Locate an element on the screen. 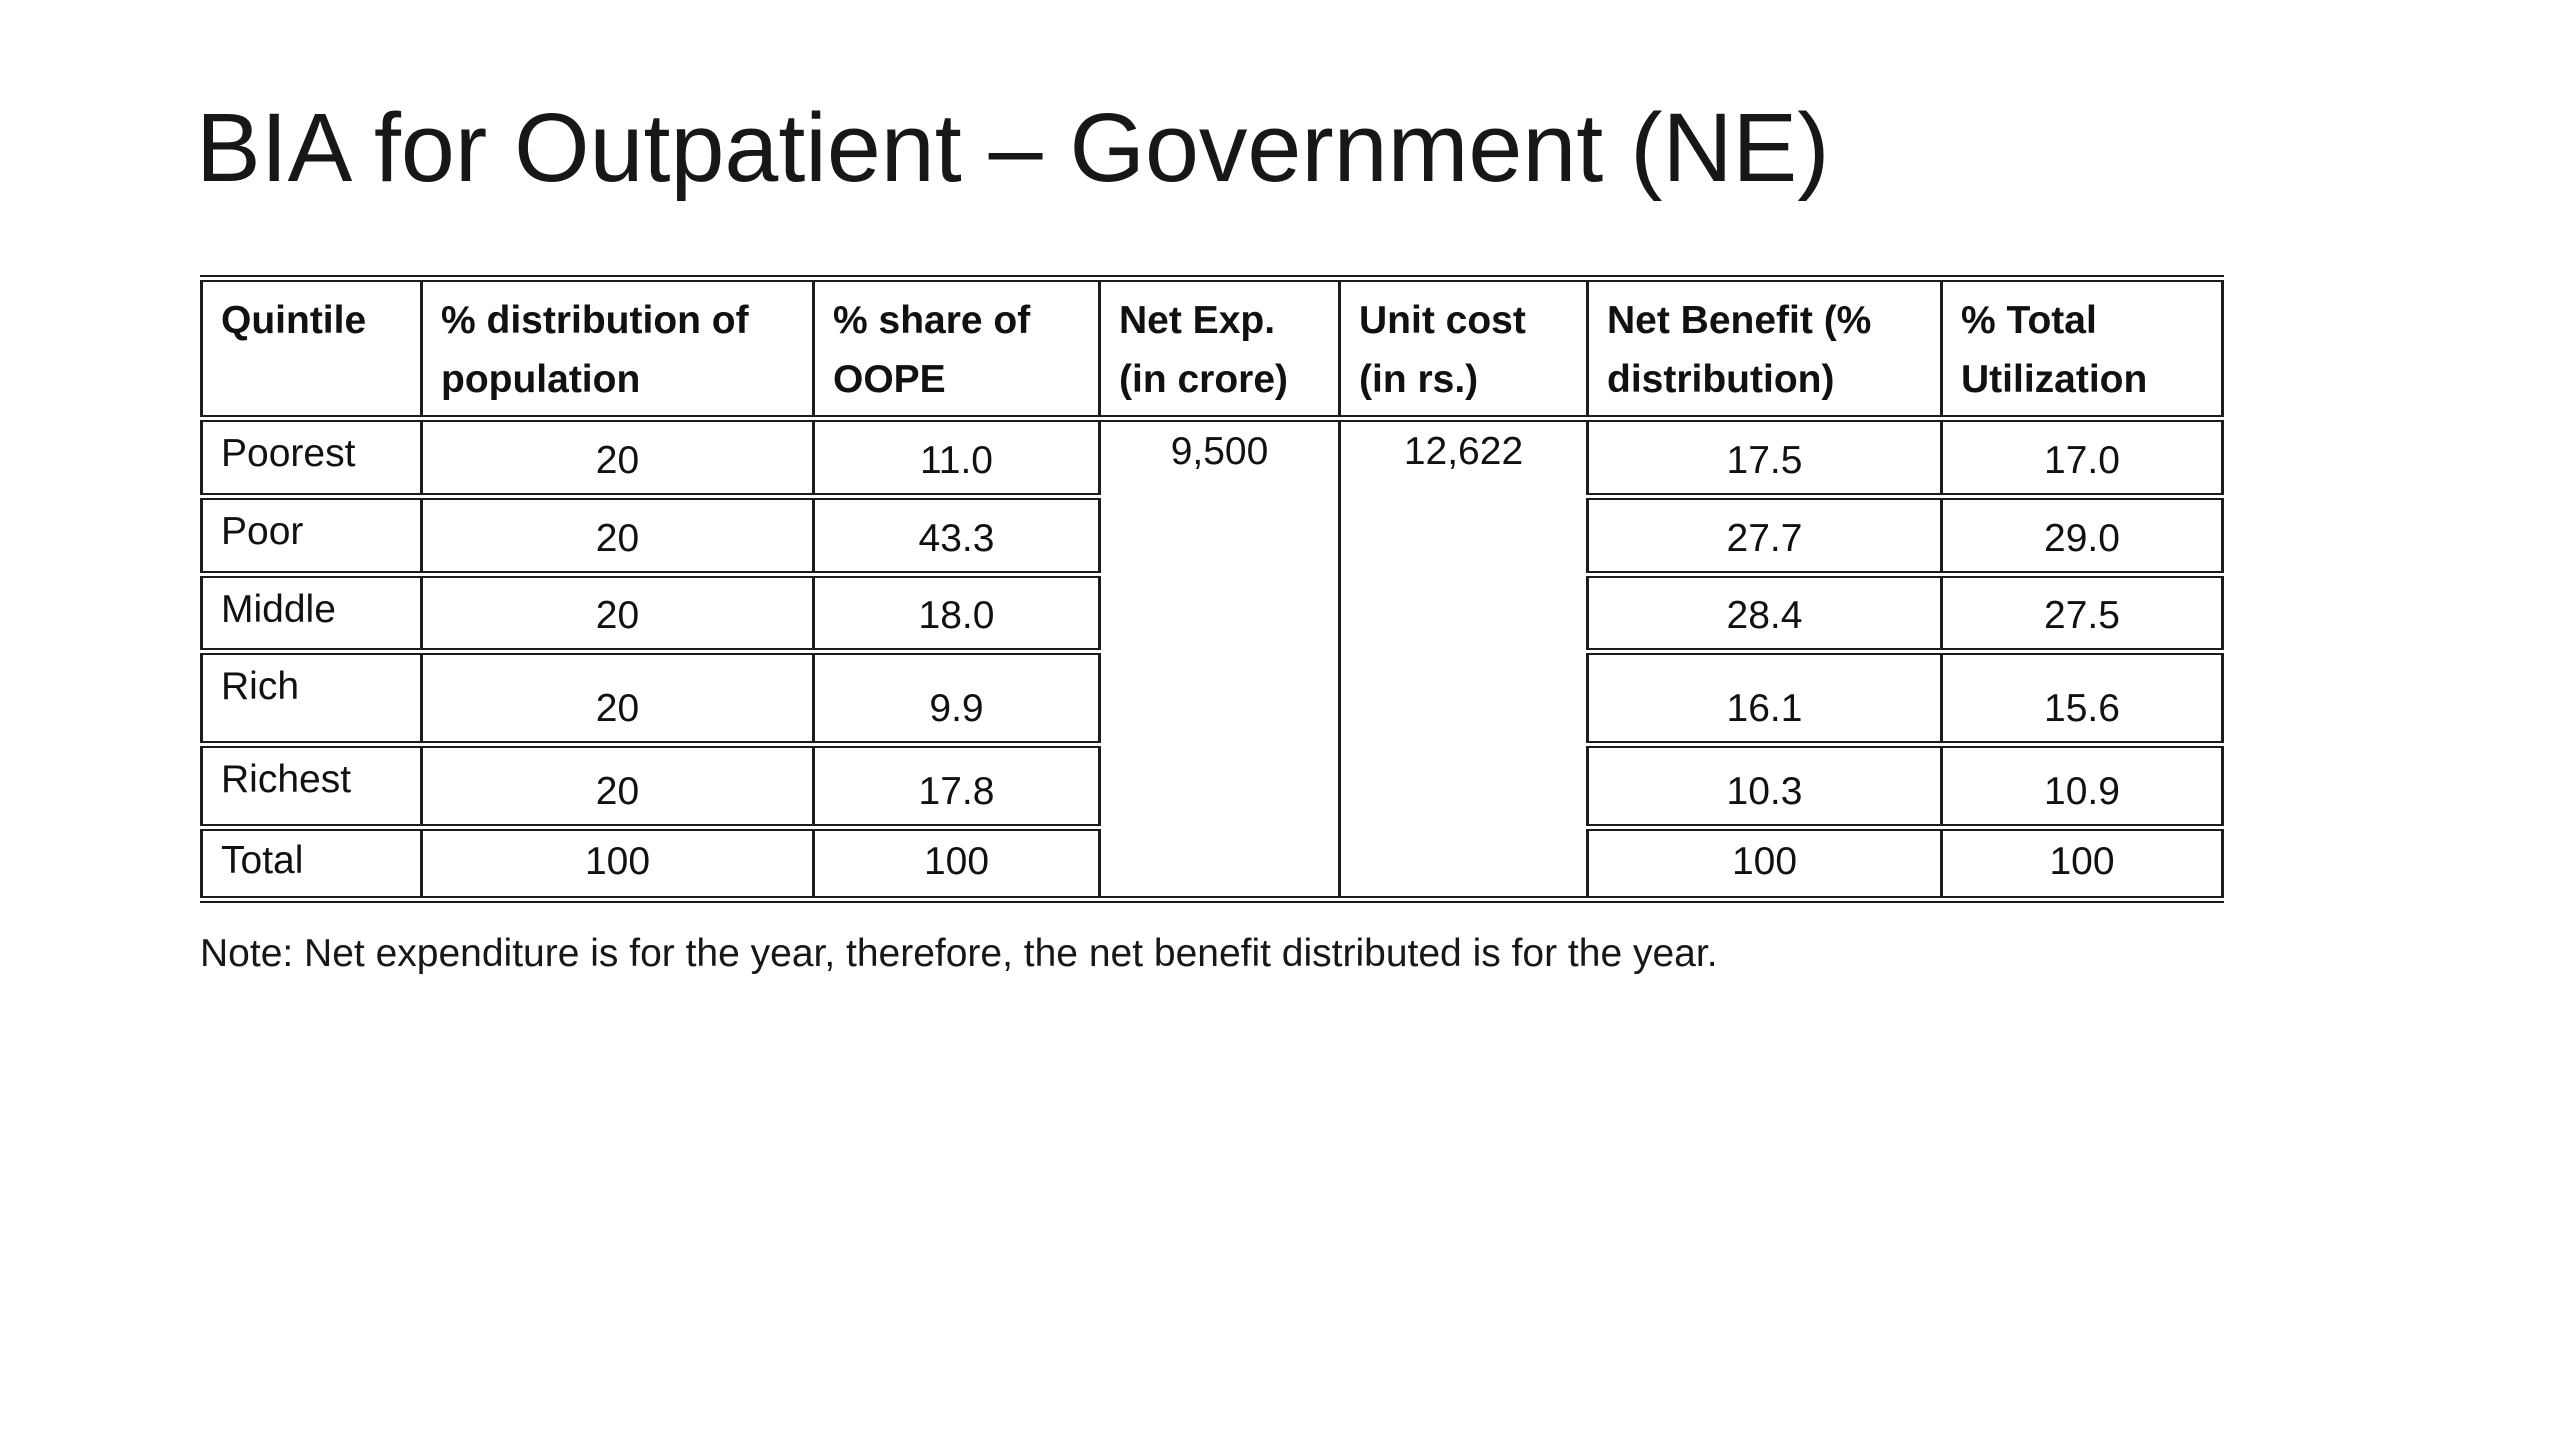 This screenshot has height=1440, width=2560. quintile-label-cell: Poor is located at coordinates (311, 535).